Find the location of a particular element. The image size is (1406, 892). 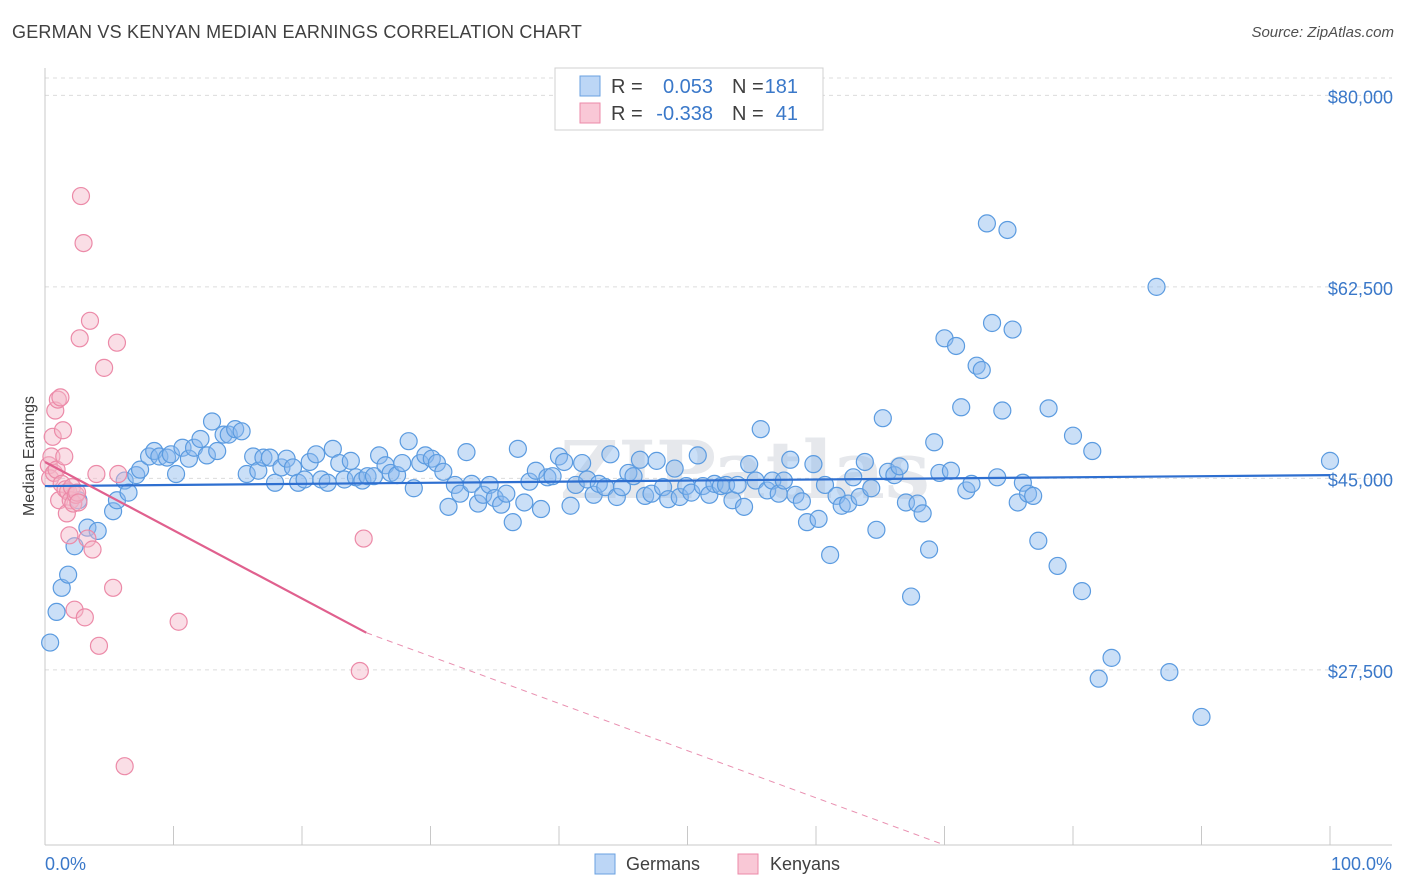

kenyans-r-label: R = is located at coordinates (627, 114).